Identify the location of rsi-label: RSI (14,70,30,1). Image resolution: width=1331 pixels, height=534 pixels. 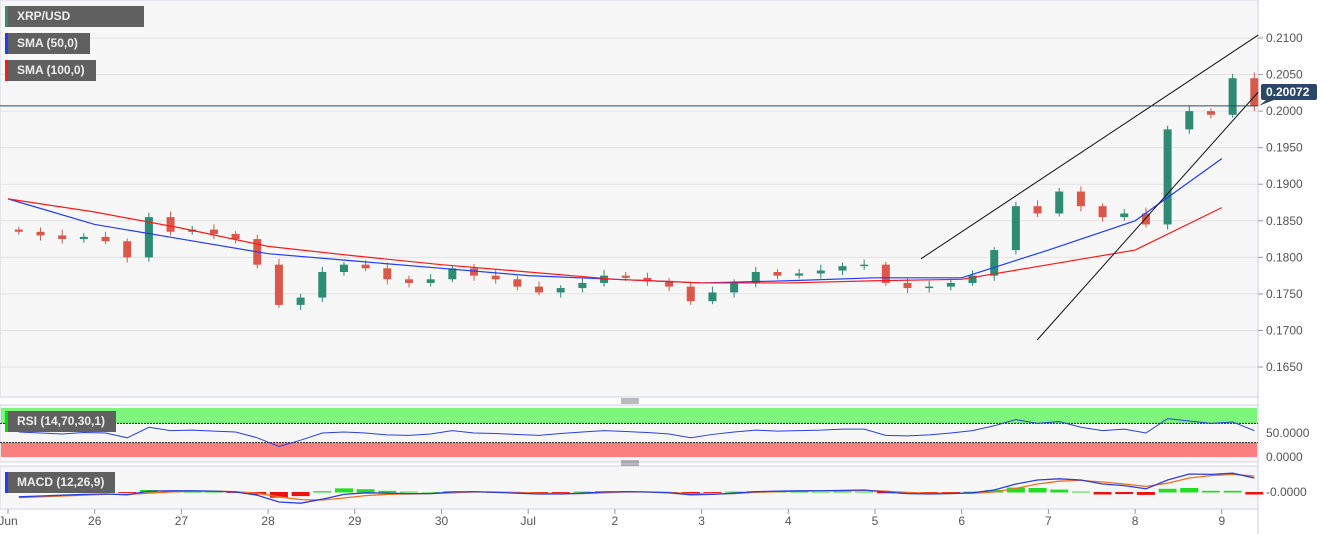
(60, 421).